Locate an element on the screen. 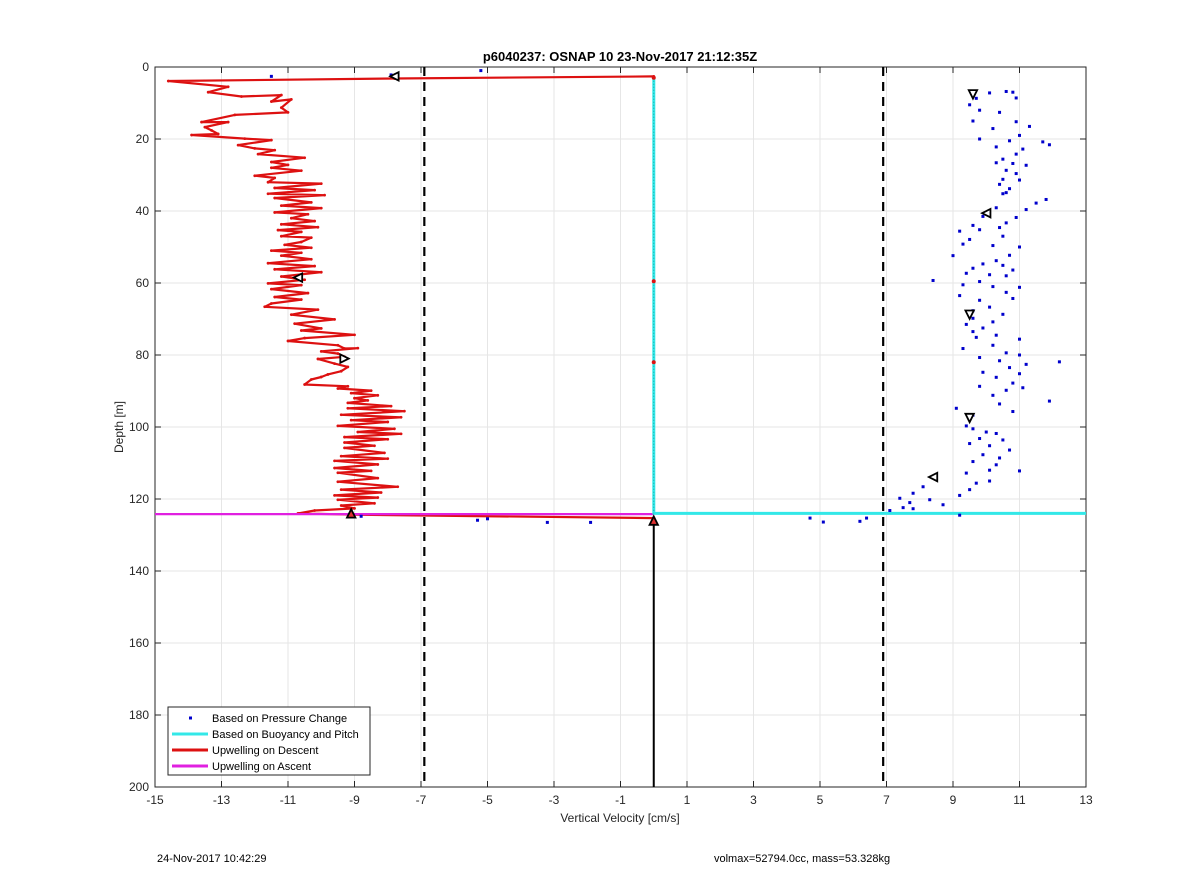  legend-label: Based on Buoyancy and Pitch is located at coordinates (285, 735).